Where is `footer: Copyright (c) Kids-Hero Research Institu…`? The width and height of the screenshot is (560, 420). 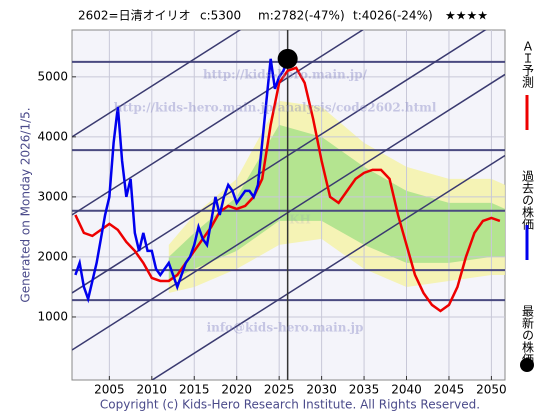 footer: Copyright (c) Kids-Hero Research Institu… is located at coordinates (290, 405).